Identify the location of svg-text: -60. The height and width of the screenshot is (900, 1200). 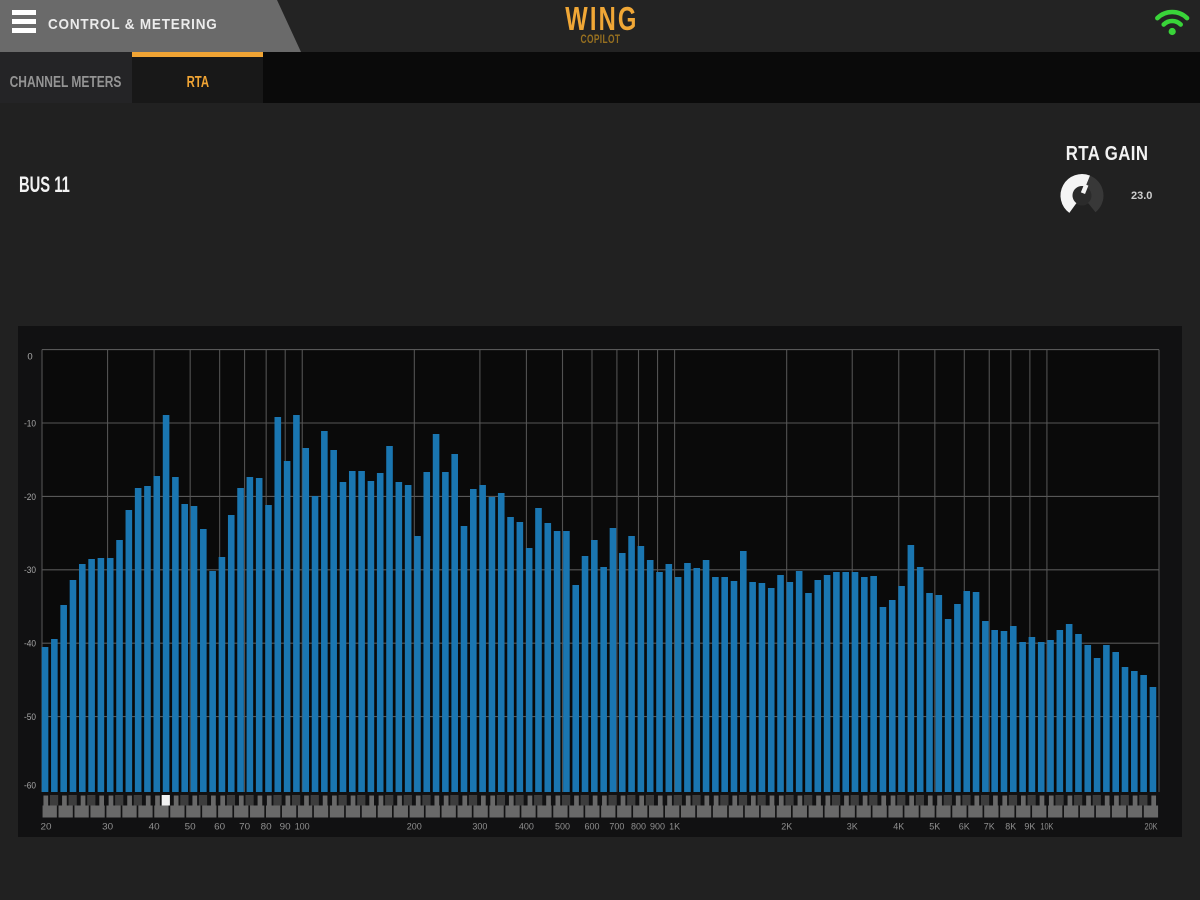
(30, 785).